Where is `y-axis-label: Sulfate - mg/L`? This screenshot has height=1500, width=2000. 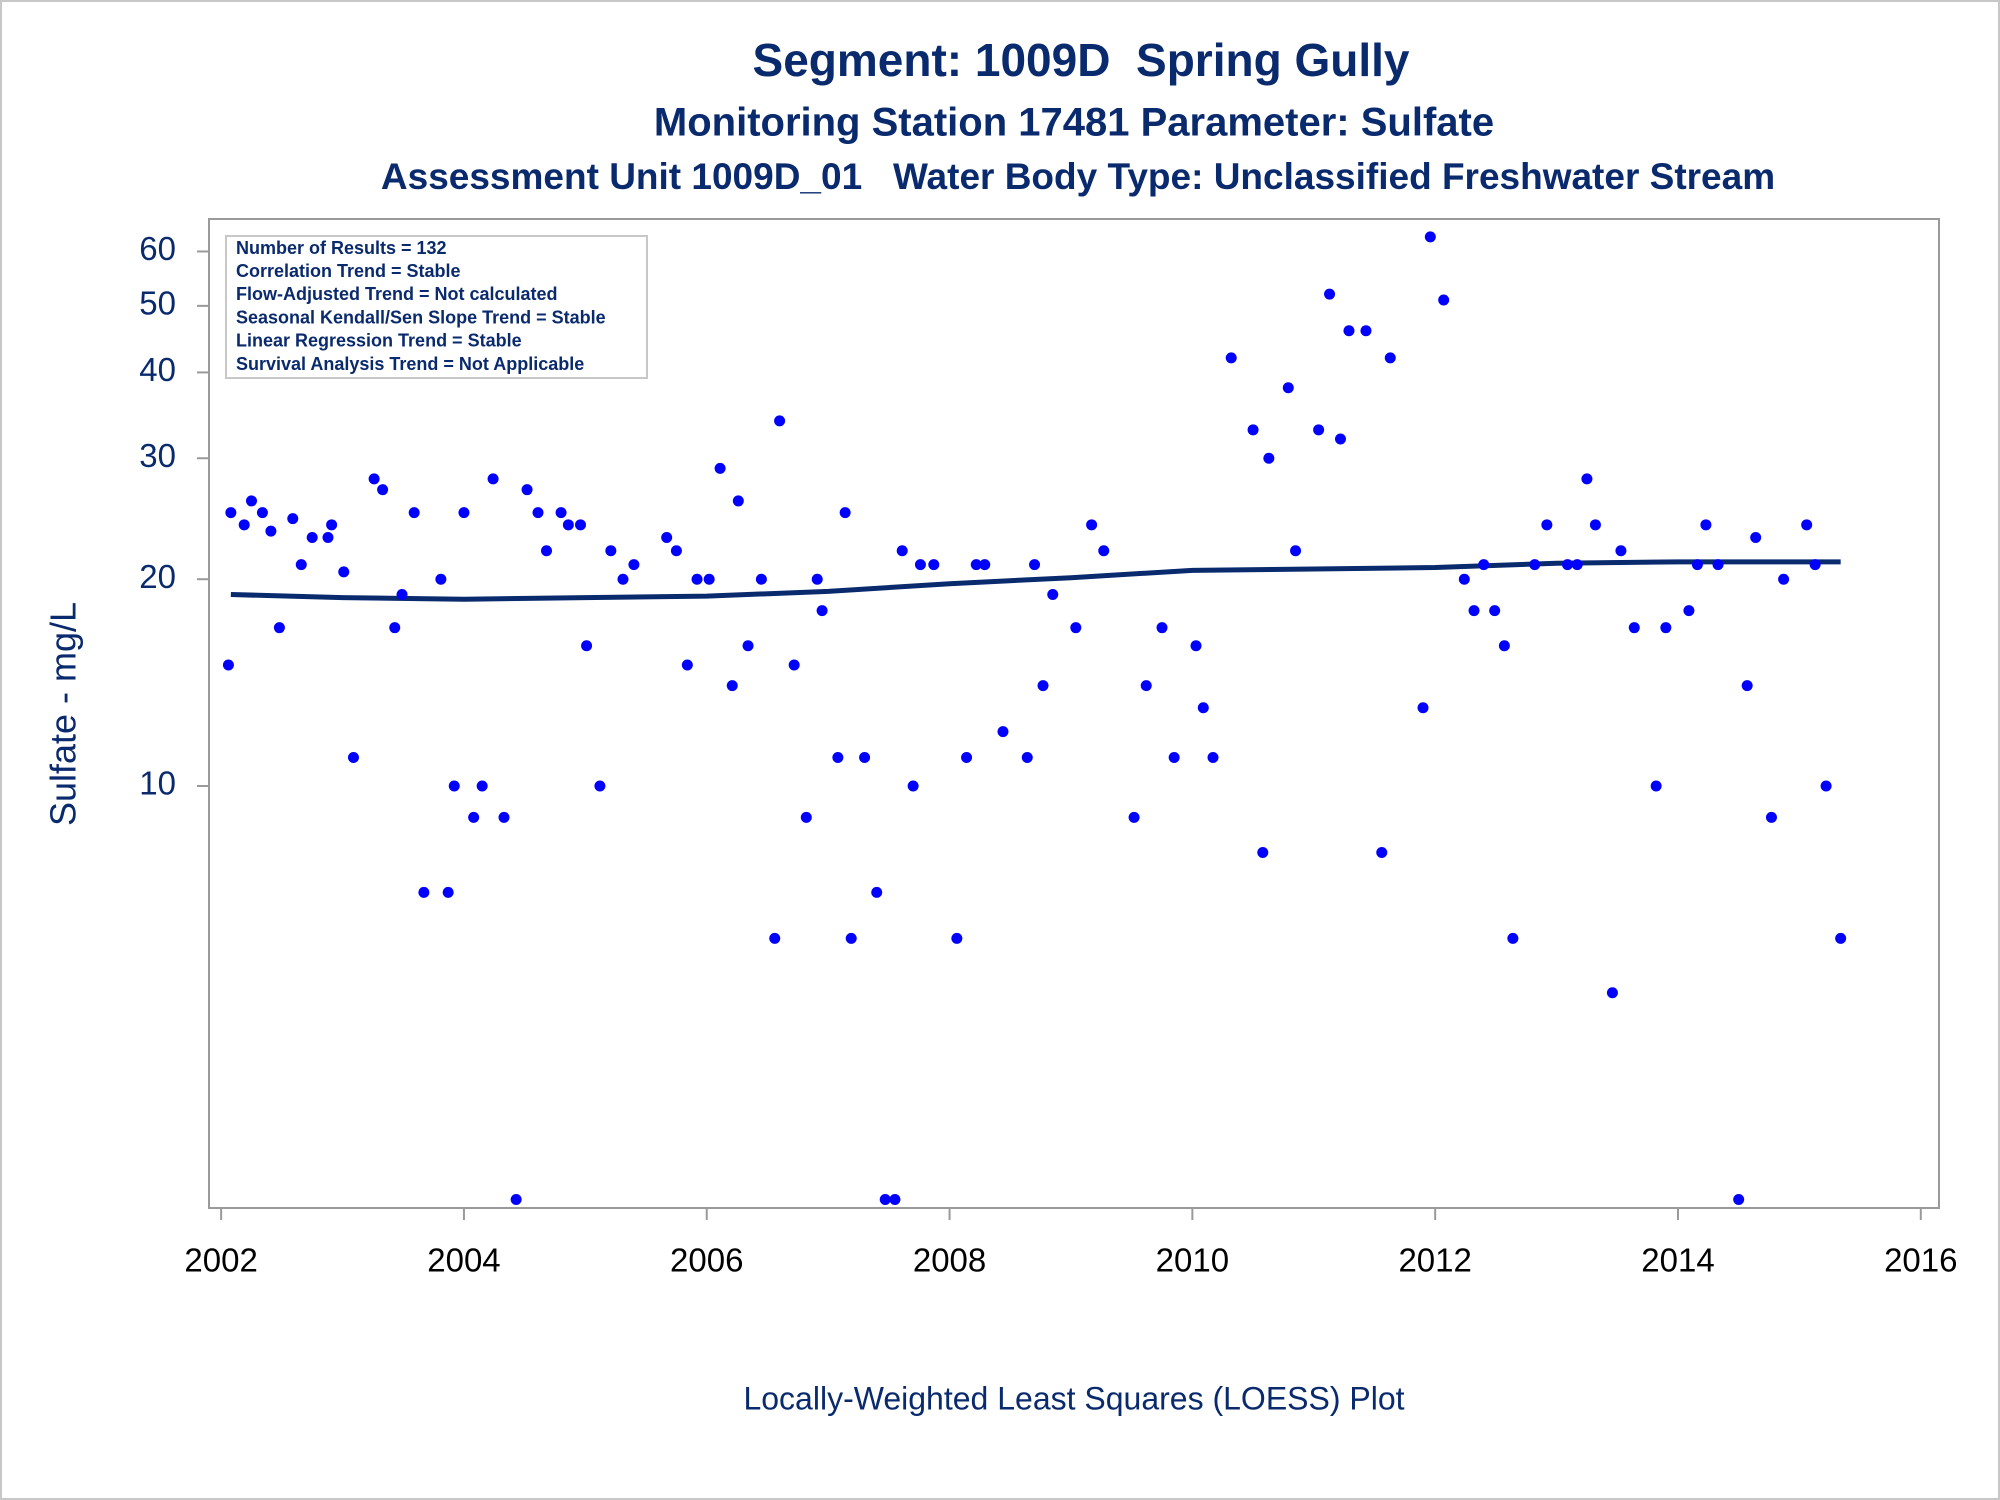 y-axis-label: Sulfate - mg/L is located at coordinates (63, 714).